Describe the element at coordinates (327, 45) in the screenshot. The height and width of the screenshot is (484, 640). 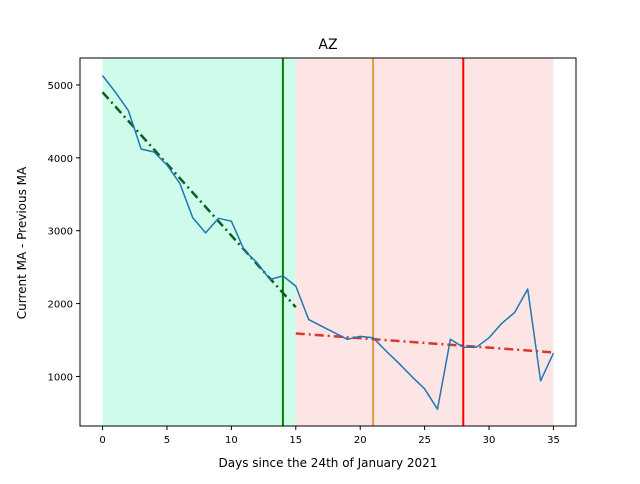
I see `chart-title: AZ` at that location.